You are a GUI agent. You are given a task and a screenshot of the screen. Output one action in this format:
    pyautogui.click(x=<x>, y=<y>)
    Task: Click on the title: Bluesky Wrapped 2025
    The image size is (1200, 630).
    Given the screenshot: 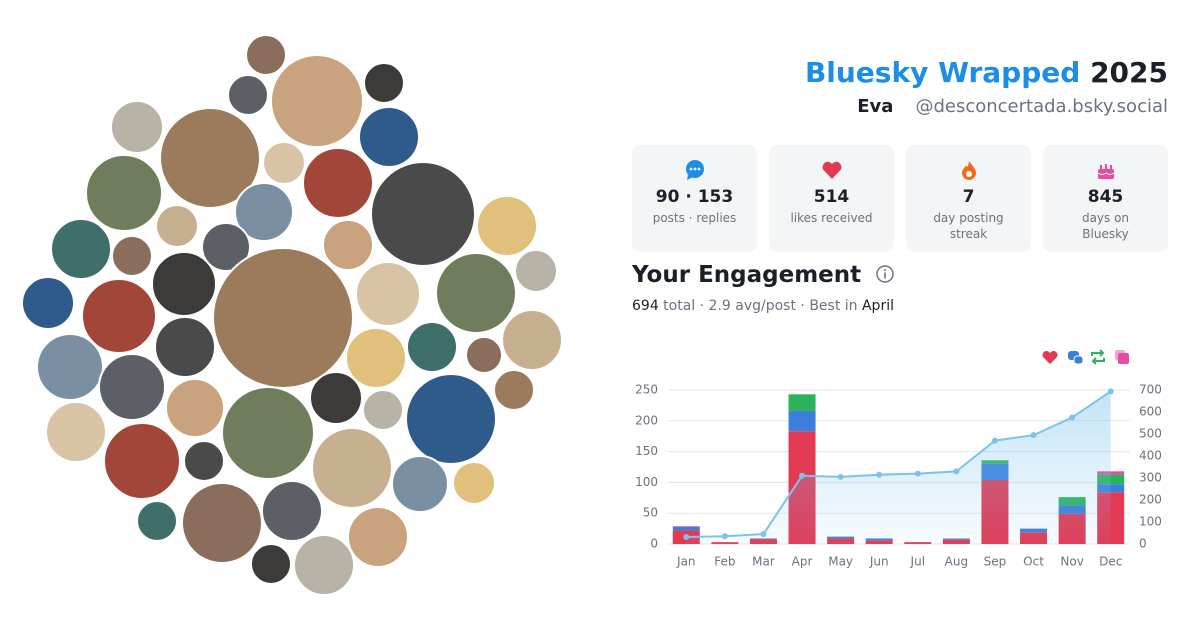 What is the action you would take?
    pyautogui.click(x=986, y=72)
    